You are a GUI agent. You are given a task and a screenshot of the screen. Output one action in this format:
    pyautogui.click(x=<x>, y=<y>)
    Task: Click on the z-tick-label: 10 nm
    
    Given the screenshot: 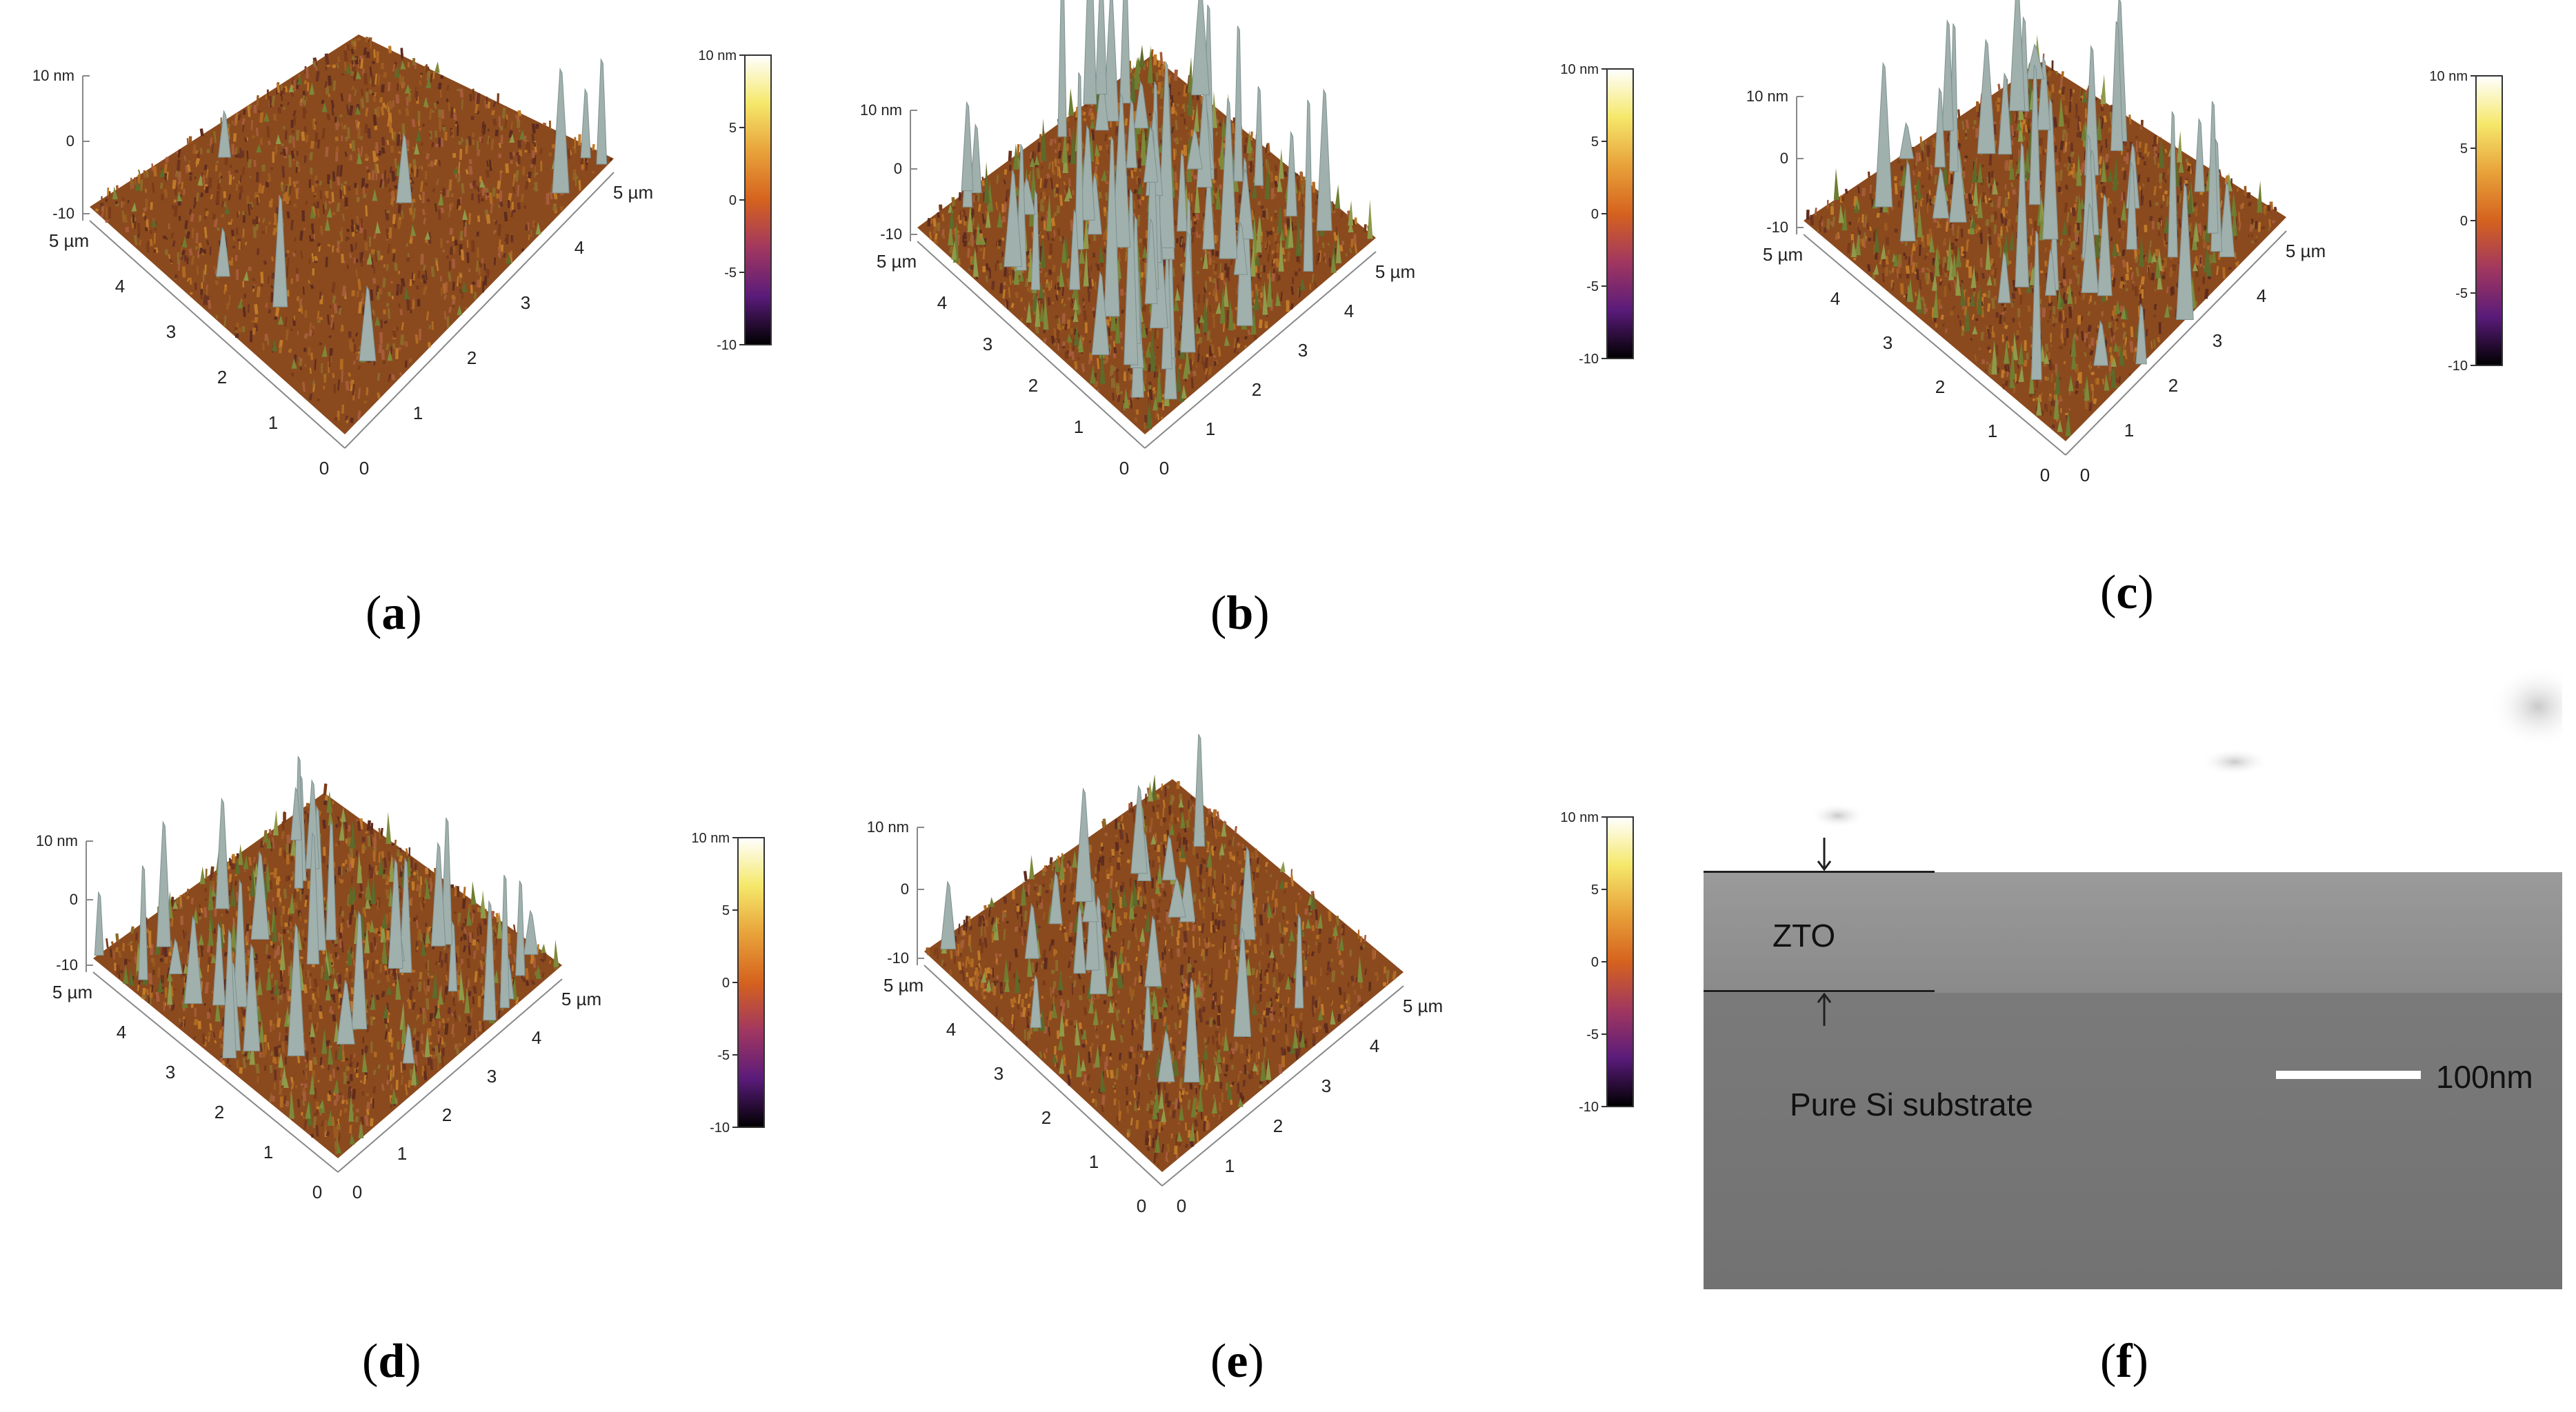 What is the action you would take?
    pyautogui.click(x=1767, y=96)
    